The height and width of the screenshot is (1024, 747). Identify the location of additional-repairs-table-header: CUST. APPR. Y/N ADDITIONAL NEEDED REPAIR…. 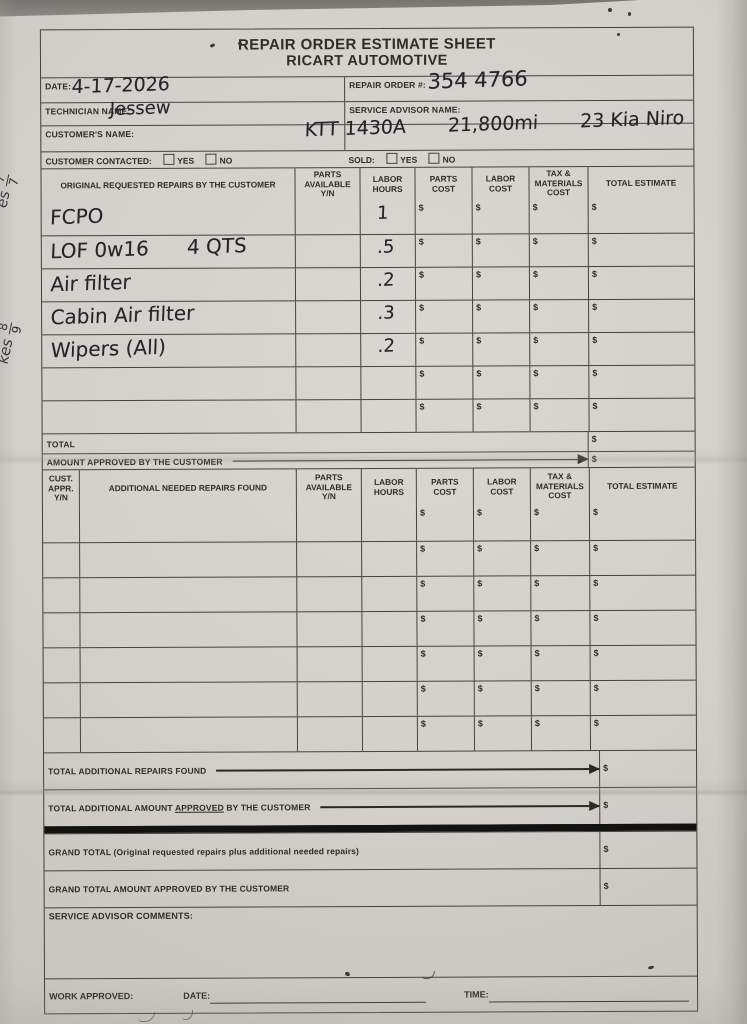
(368, 487).